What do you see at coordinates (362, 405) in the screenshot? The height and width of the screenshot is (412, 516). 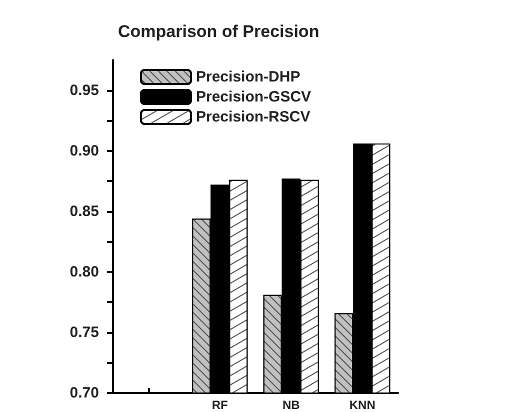 I see `x-tick-label: KNN` at bounding box center [362, 405].